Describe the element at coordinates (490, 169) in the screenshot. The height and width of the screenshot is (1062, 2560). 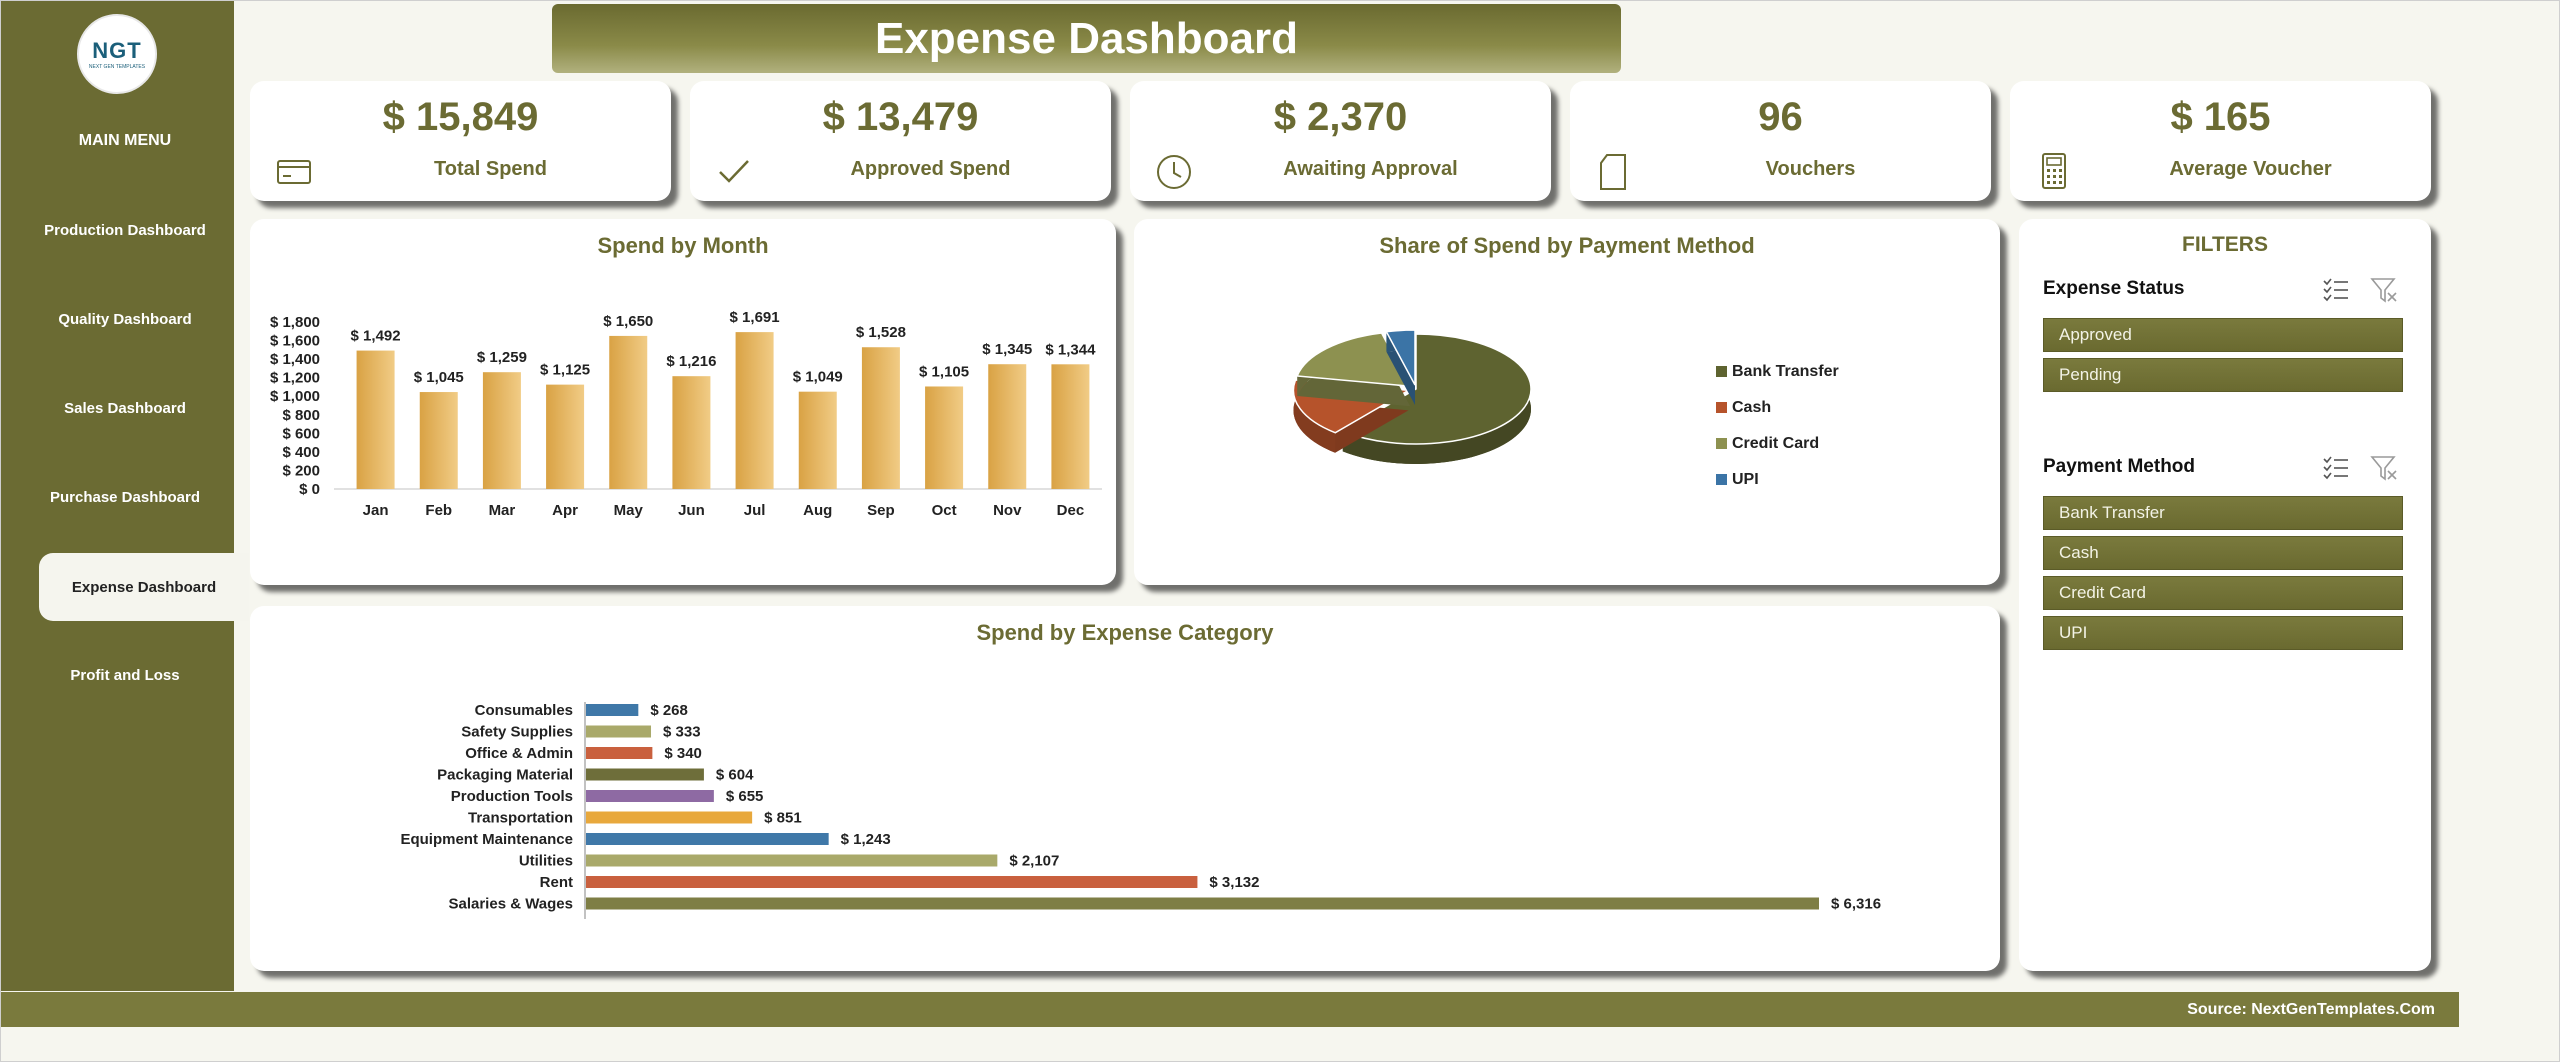
I see `kpi-label: Total Spend` at that location.